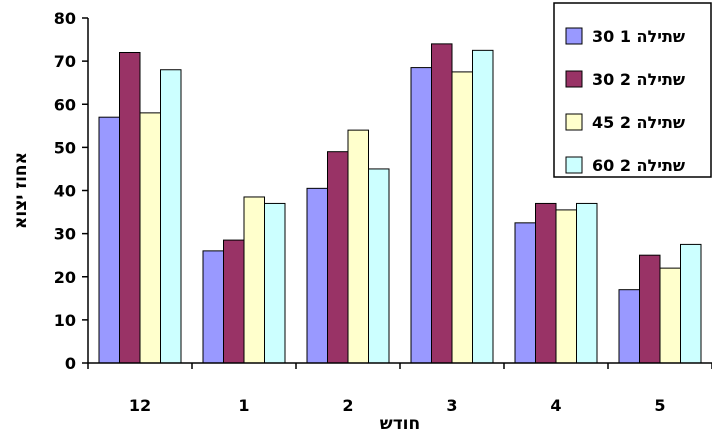  Describe the element at coordinates (659, 405) in the screenshot. I see `x-tick-label: 5` at that location.